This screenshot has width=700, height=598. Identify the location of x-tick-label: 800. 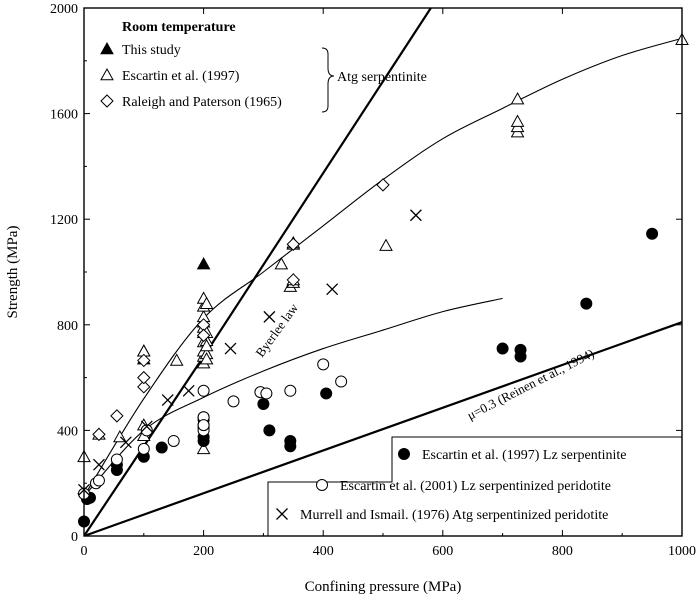
(562, 551).